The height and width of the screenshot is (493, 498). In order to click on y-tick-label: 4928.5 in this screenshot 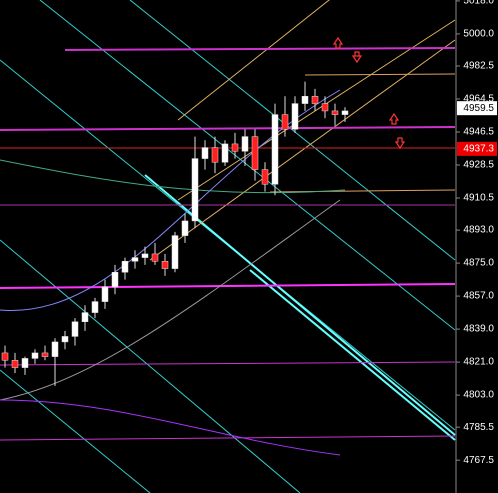, I will do `click(478, 165)`.